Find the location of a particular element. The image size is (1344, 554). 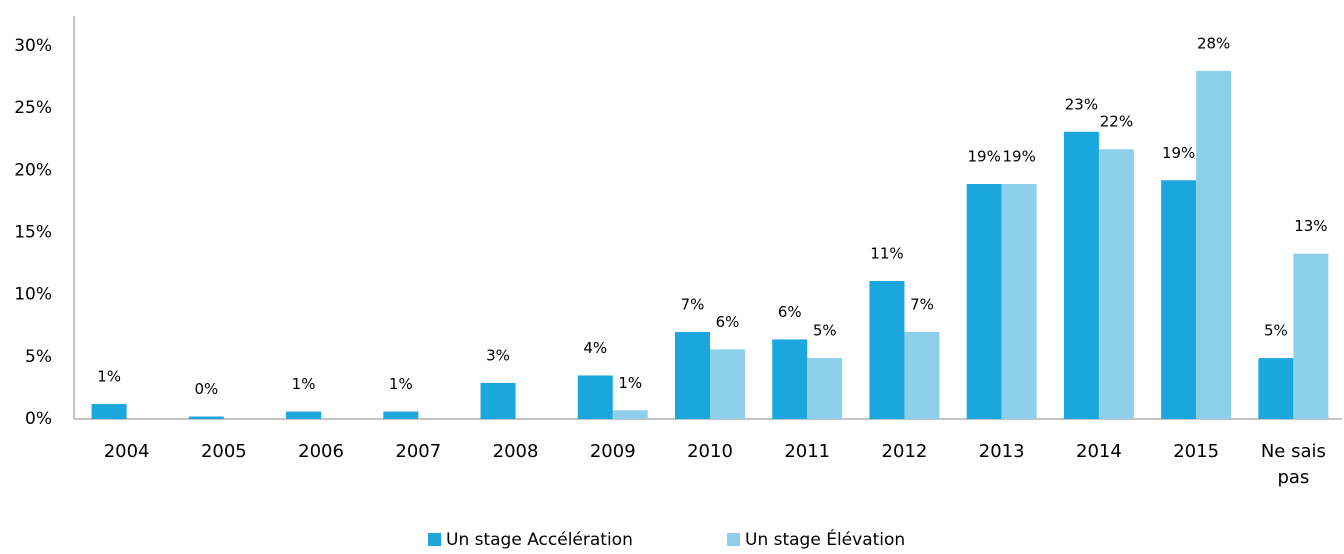

y-tick-label: 5% is located at coordinates (38, 357).